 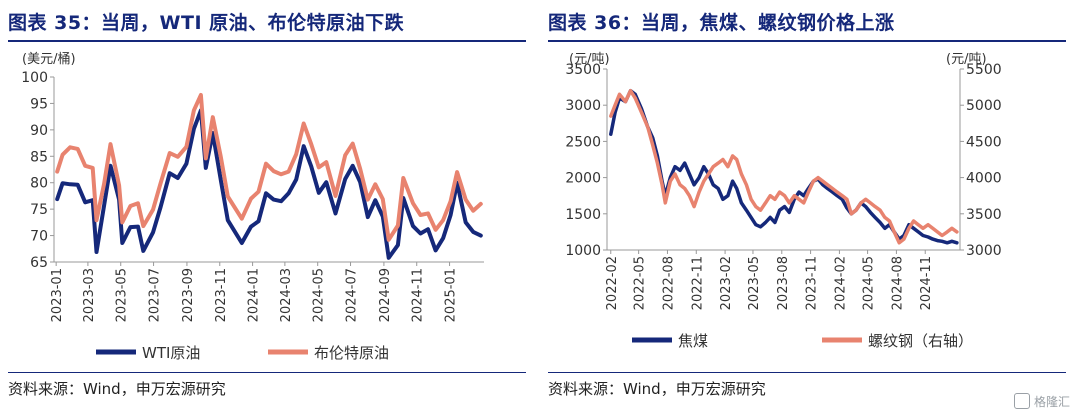 What do you see at coordinates (1051, 402) in the screenshot?
I see `watermark-text: 格隆汇` at bounding box center [1051, 402].